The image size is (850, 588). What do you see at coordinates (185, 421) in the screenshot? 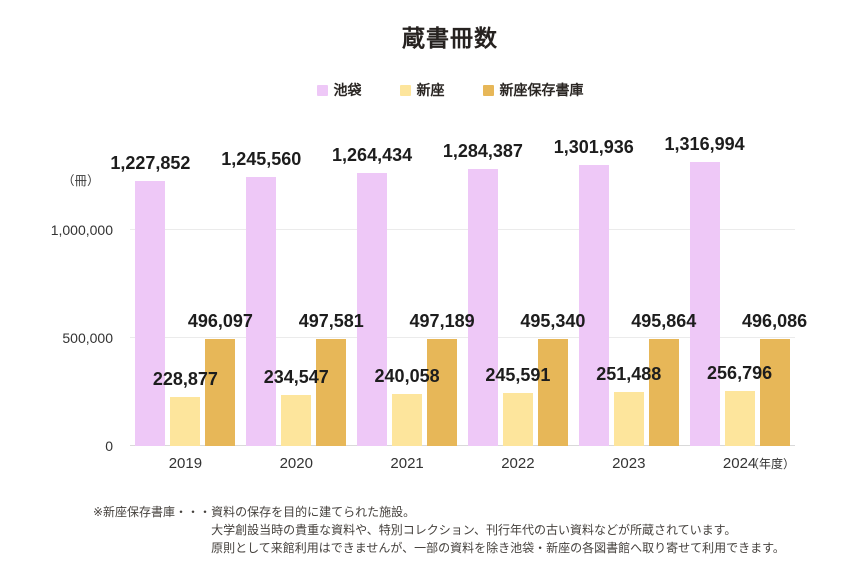
I see `bar-新座-2019` at bounding box center [185, 421].